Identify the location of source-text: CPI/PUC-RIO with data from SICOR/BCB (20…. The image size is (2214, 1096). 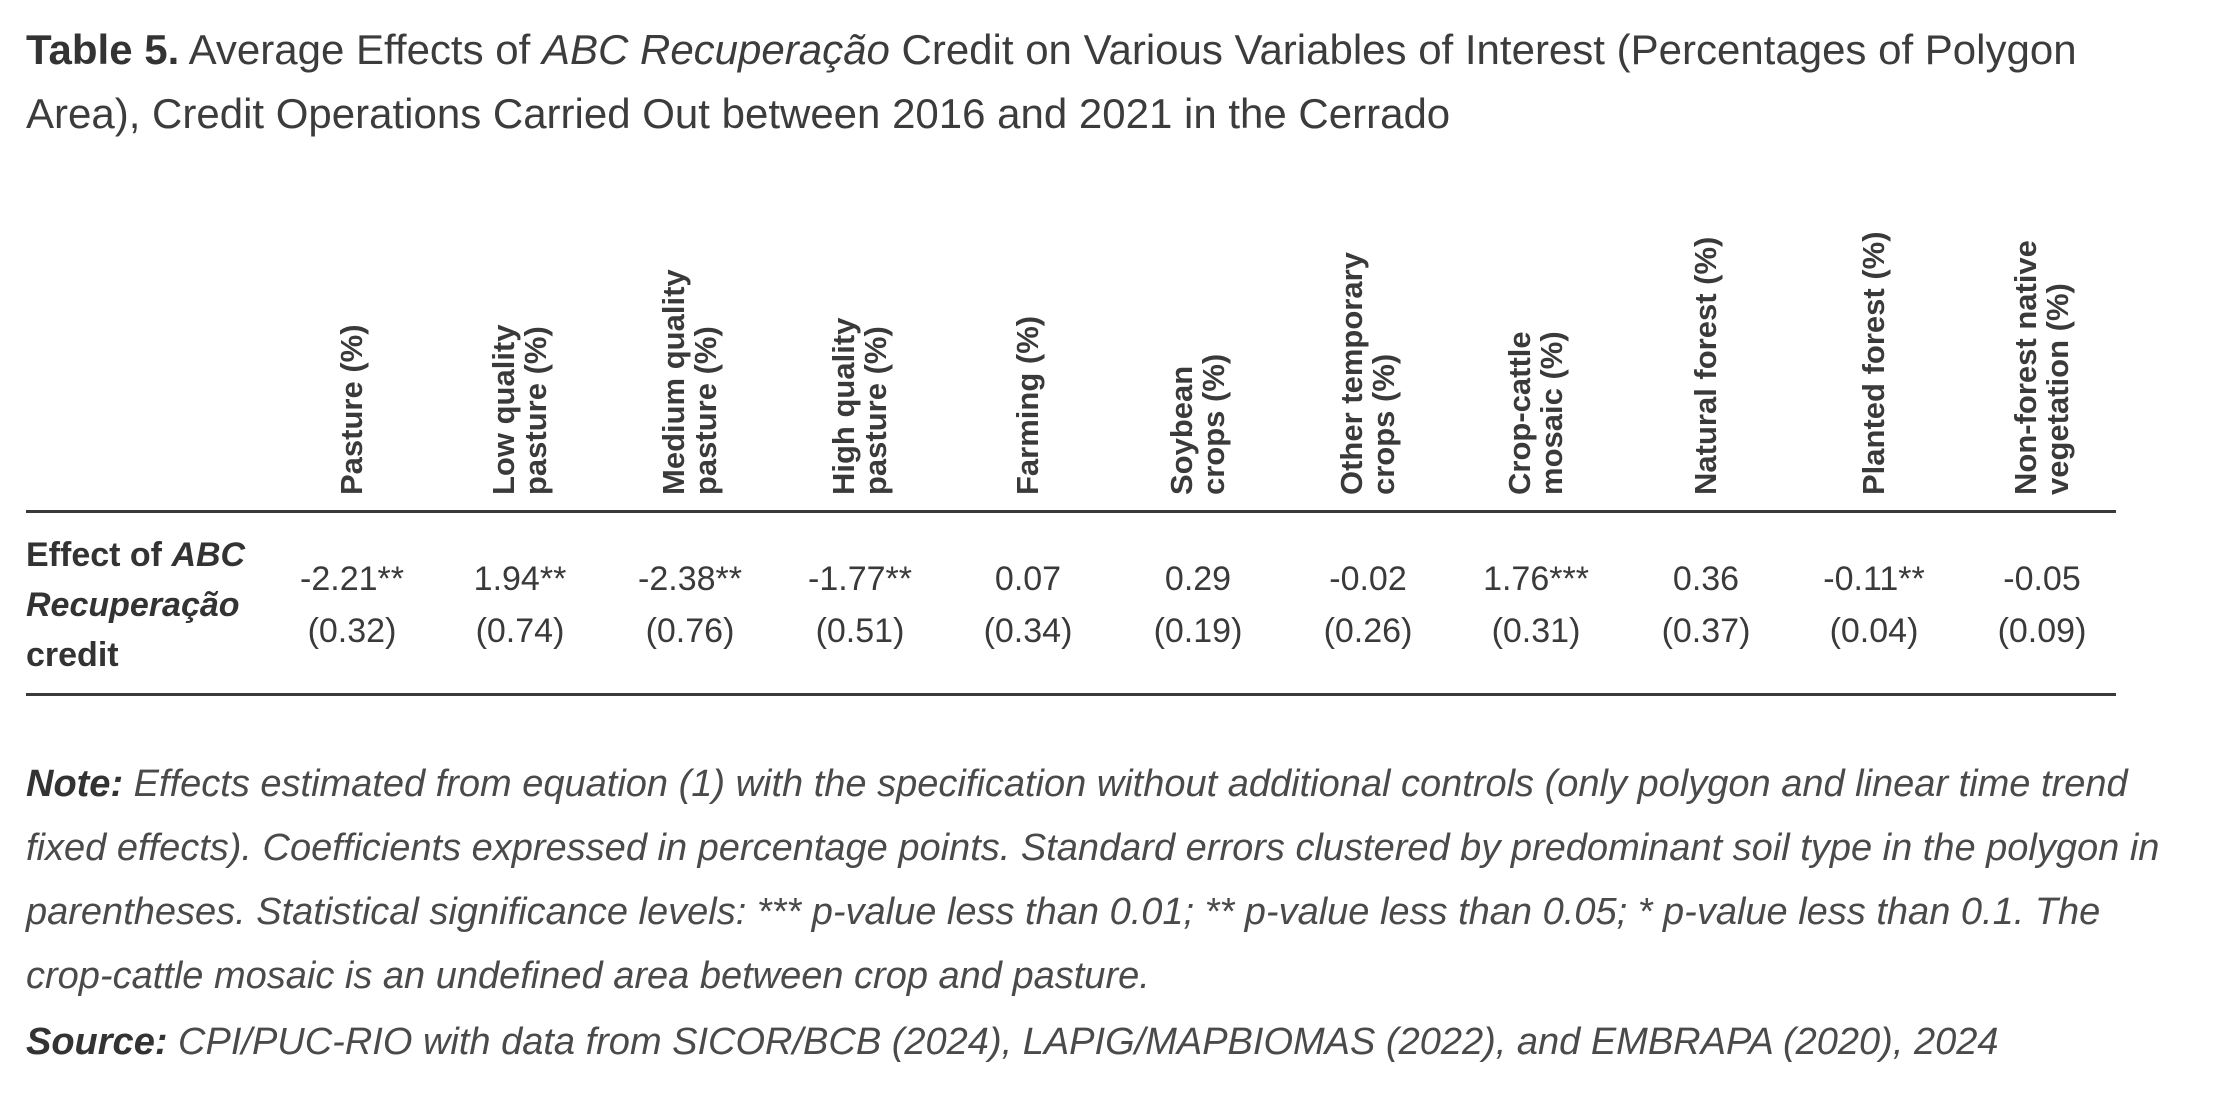
(1083, 1042).